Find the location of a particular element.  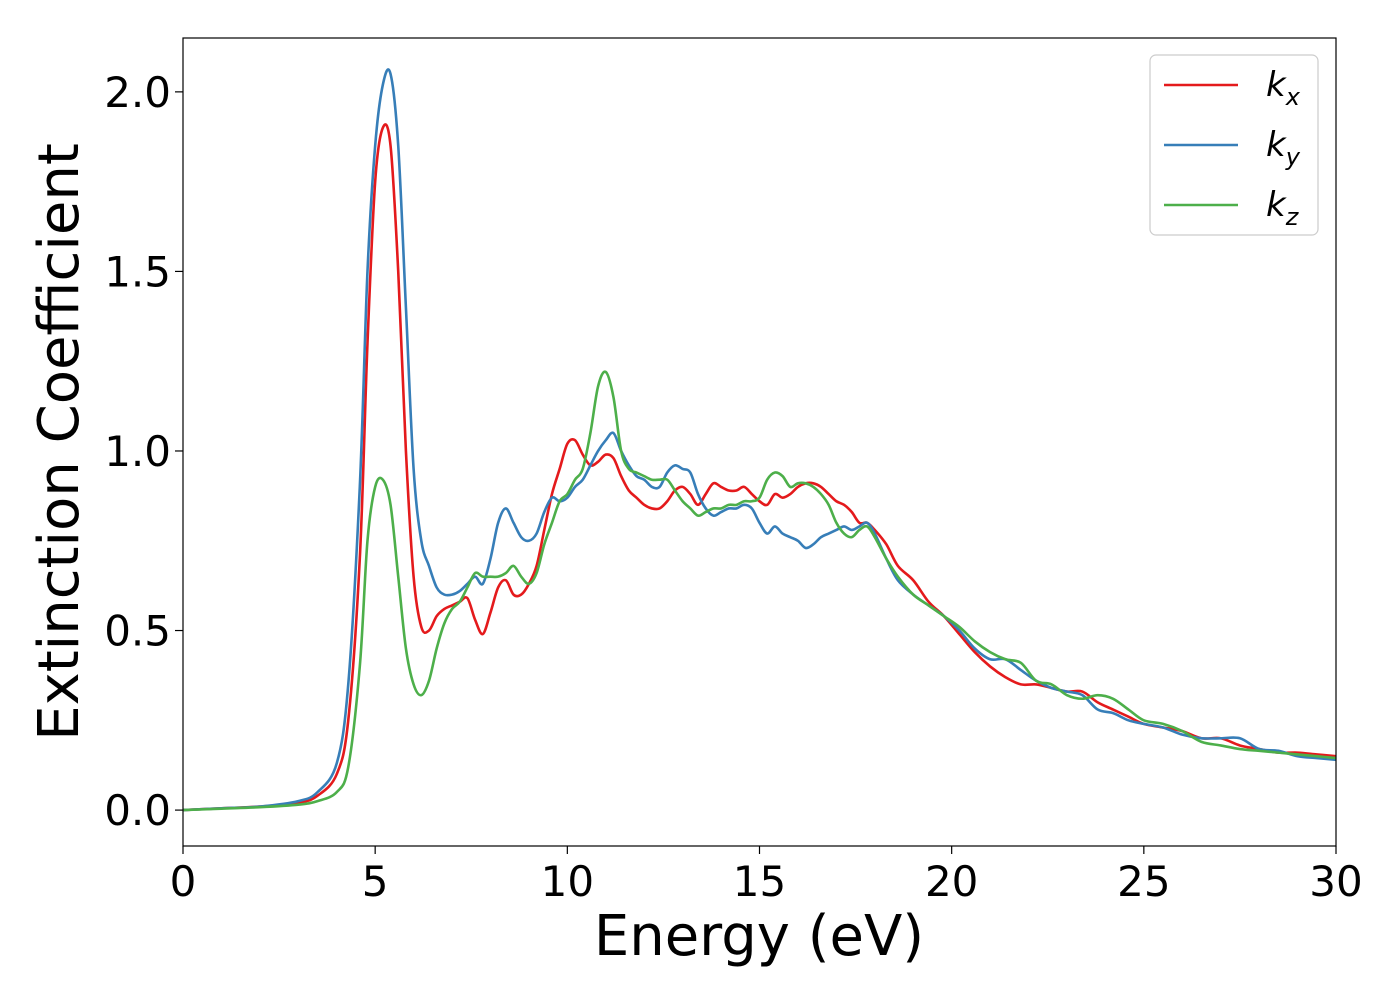

legend-label-x: kx is located at coordinates (1283, 88).